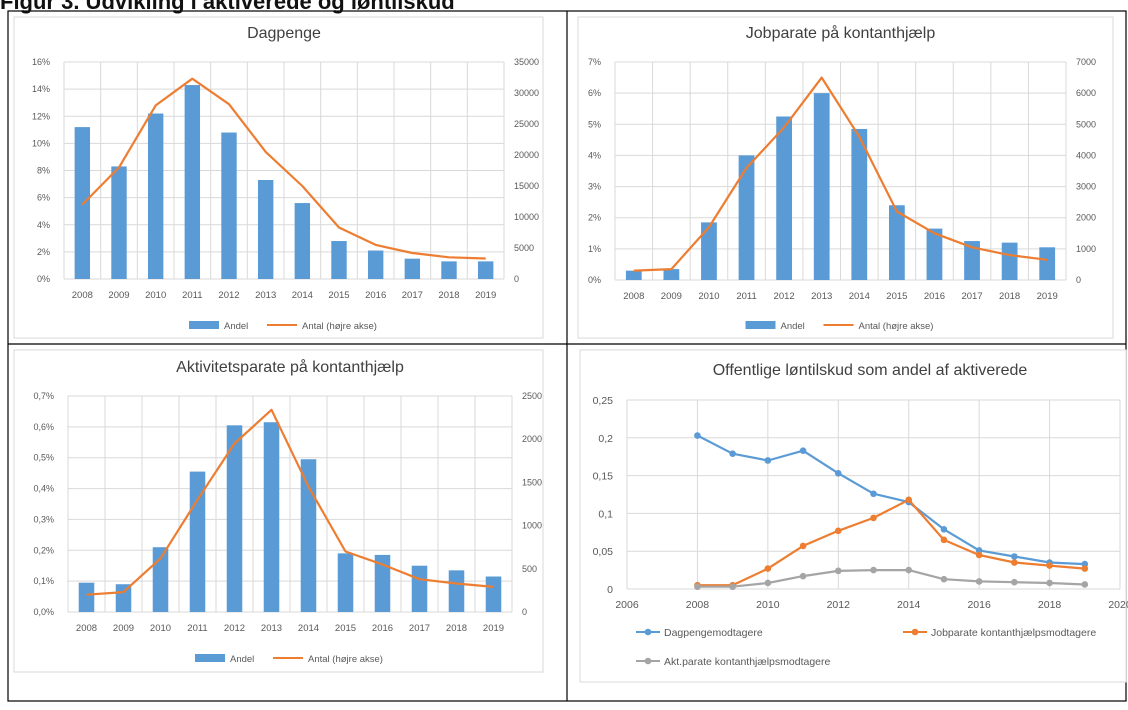 This screenshot has width=1128, height=710. I want to click on legend-label-andel: Andel, so click(793, 326).